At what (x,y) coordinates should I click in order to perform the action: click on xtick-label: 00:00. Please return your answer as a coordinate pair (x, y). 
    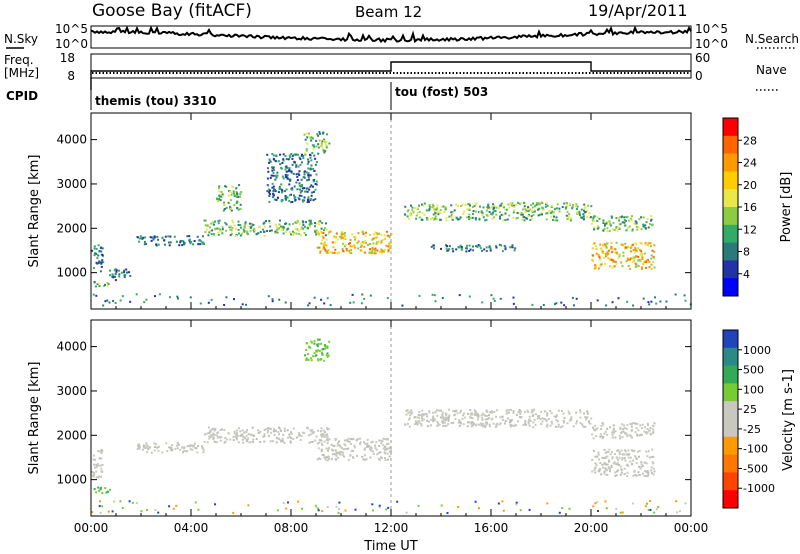
    Looking at the image, I should click on (91, 528).